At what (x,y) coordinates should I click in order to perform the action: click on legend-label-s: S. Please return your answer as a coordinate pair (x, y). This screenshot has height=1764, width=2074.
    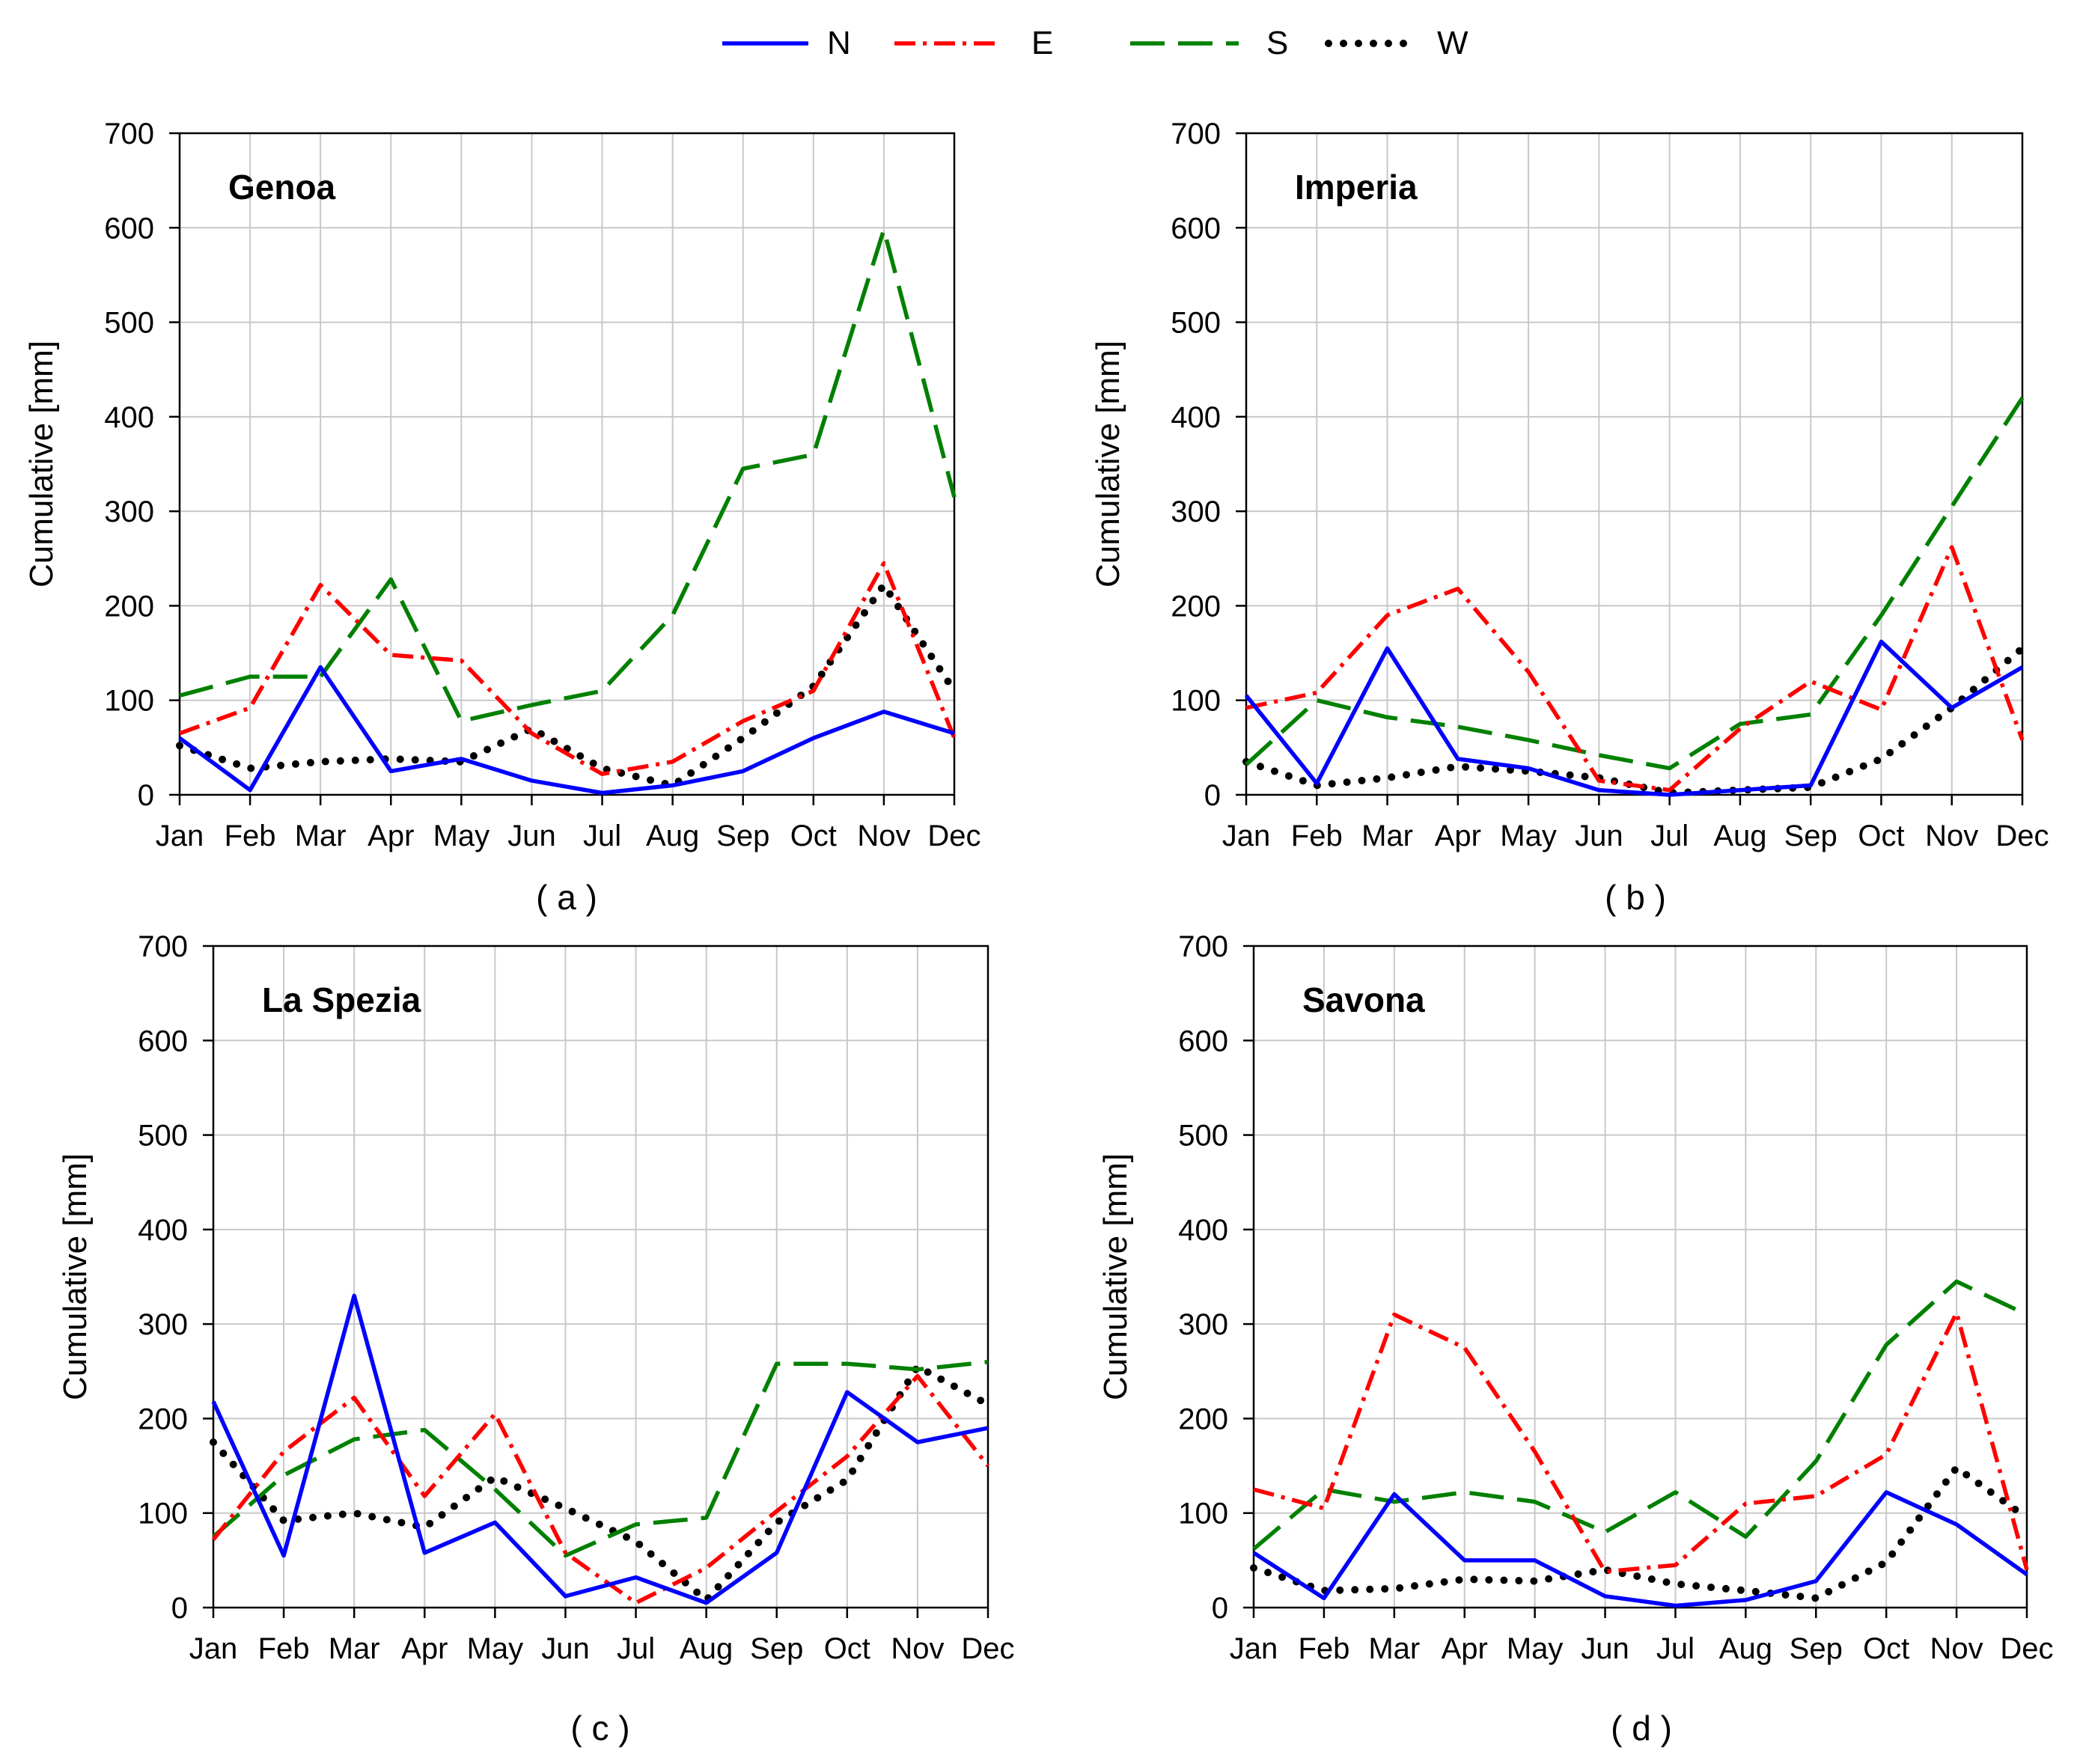
    Looking at the image, I should click on (1277, 43).